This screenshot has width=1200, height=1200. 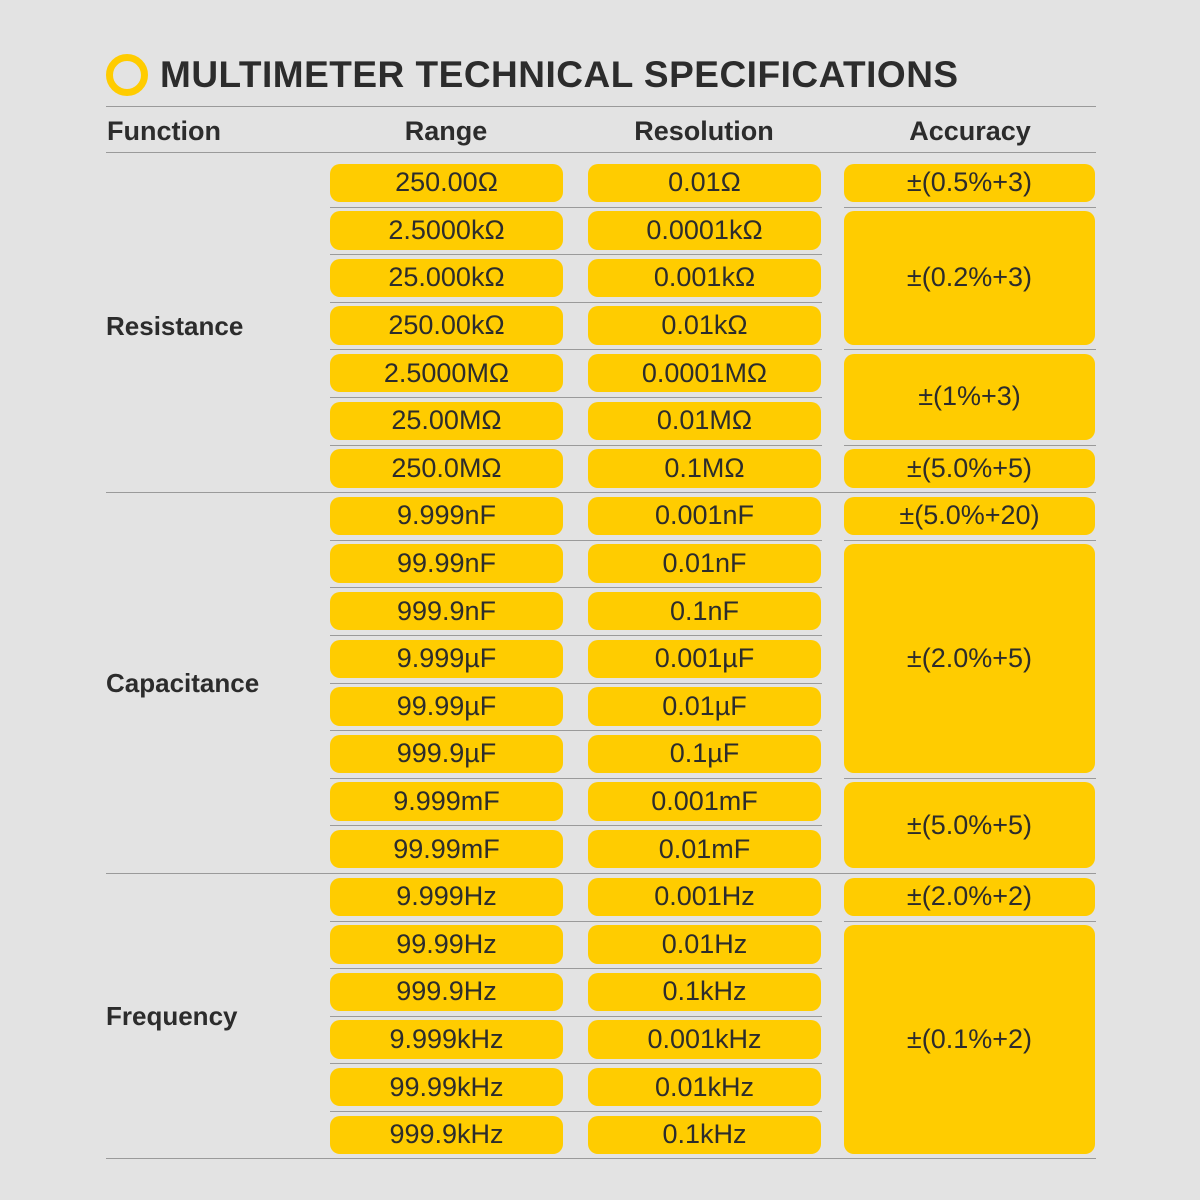 I want to click on ring-icon, so click(x=127, y=75).